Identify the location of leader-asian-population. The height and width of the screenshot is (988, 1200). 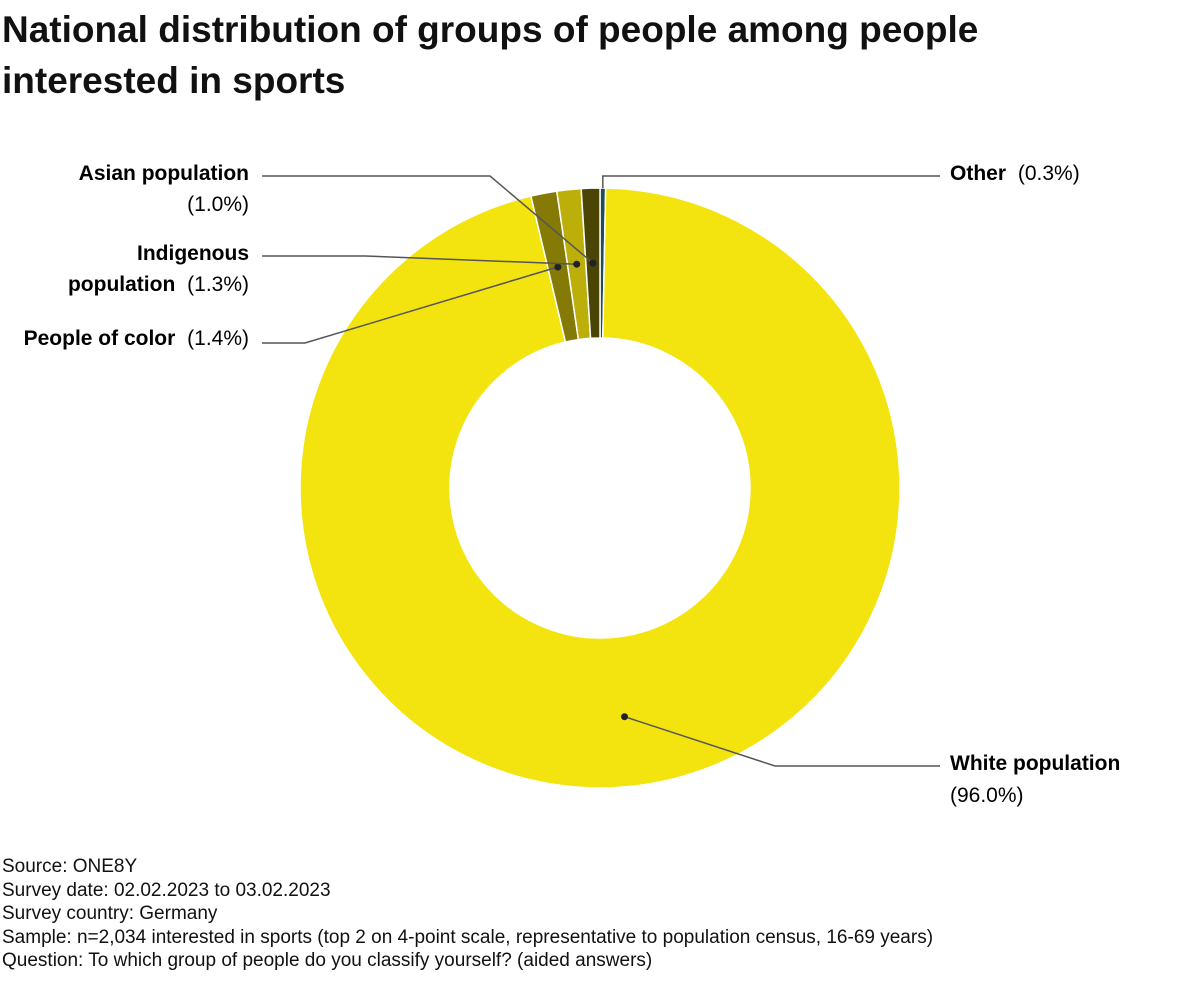
(428, 219).